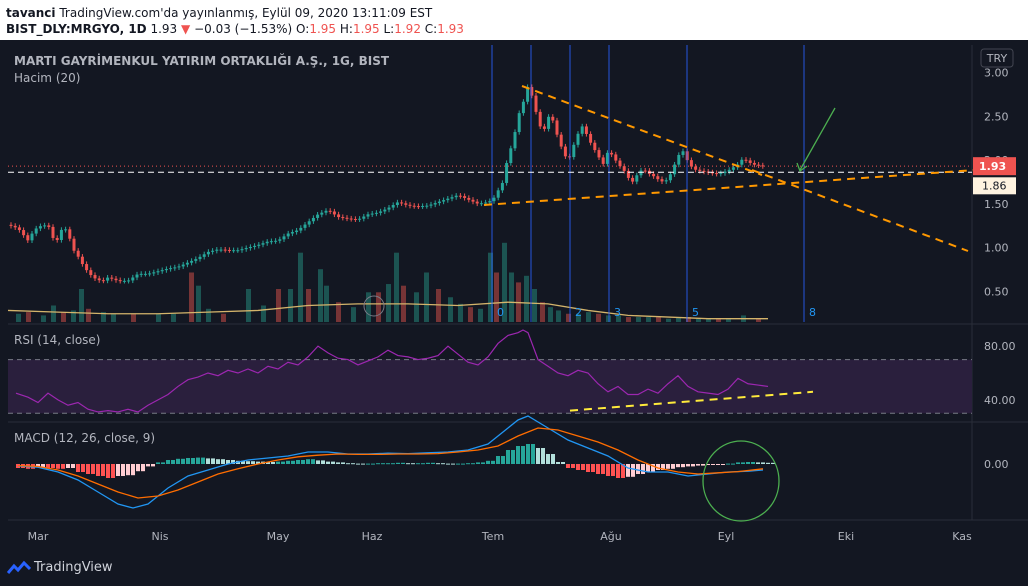 This screenshot has width=1028, height=586. What do you see at coordinates (19, 569) in the screenshot?
I see `tradingview-logo-icon` at bounding box center [19, 569].